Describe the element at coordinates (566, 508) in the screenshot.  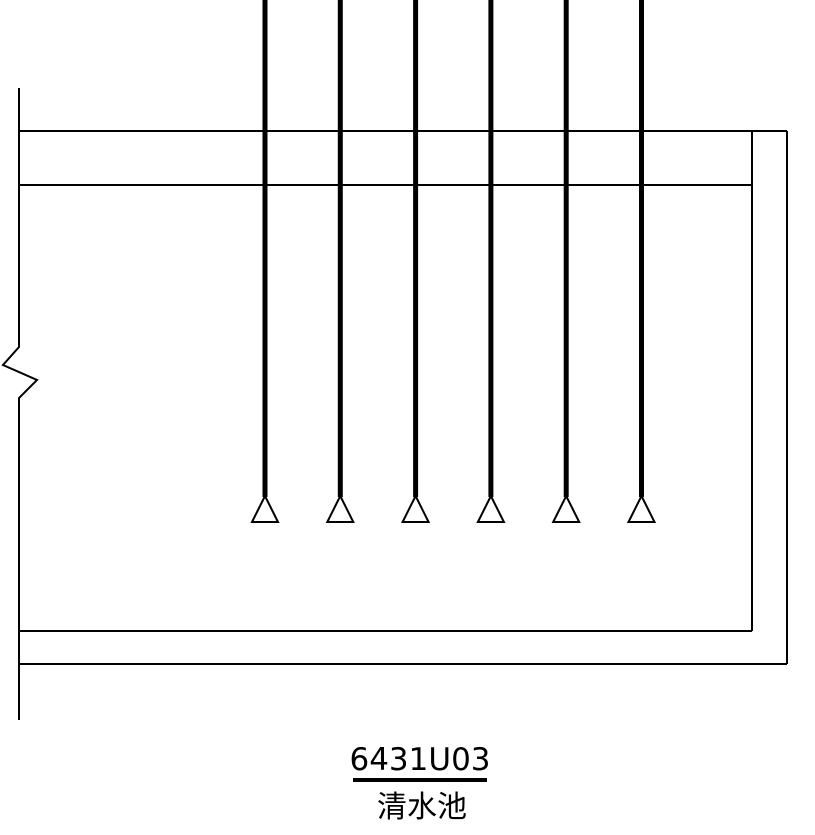
I see `nozzle-5-icon` at that location.